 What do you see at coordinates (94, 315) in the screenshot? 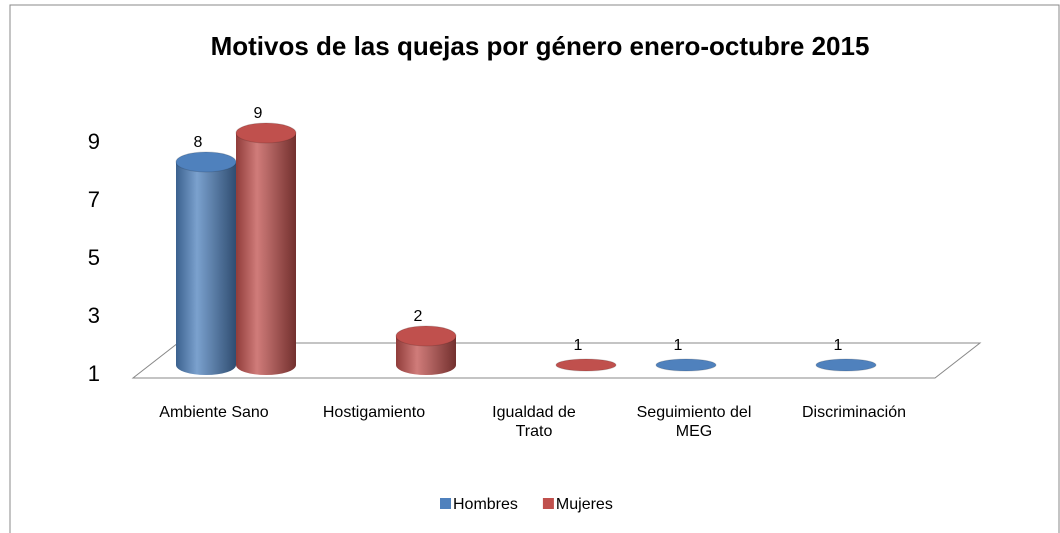
I see `y-tick-label: 3` at bounding box center [94, 315].